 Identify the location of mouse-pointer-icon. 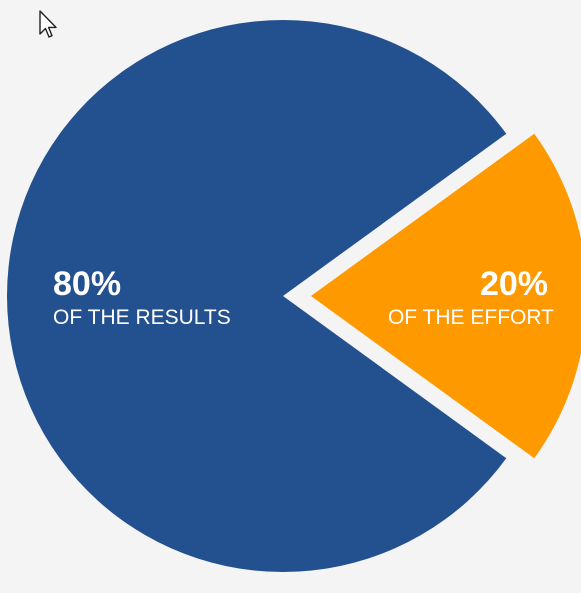
(48, 24).